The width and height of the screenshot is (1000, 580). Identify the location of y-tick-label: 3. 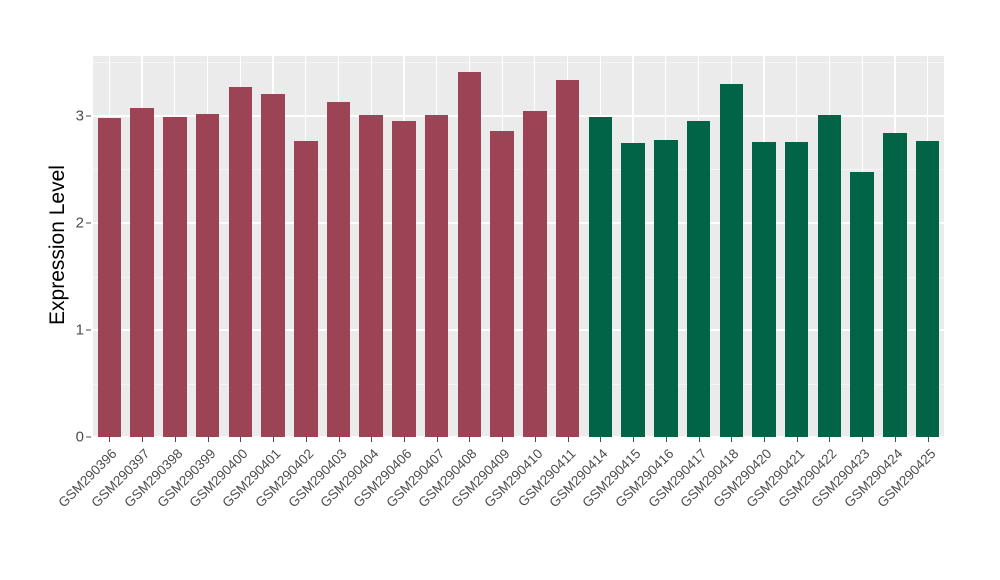
(79, 116).